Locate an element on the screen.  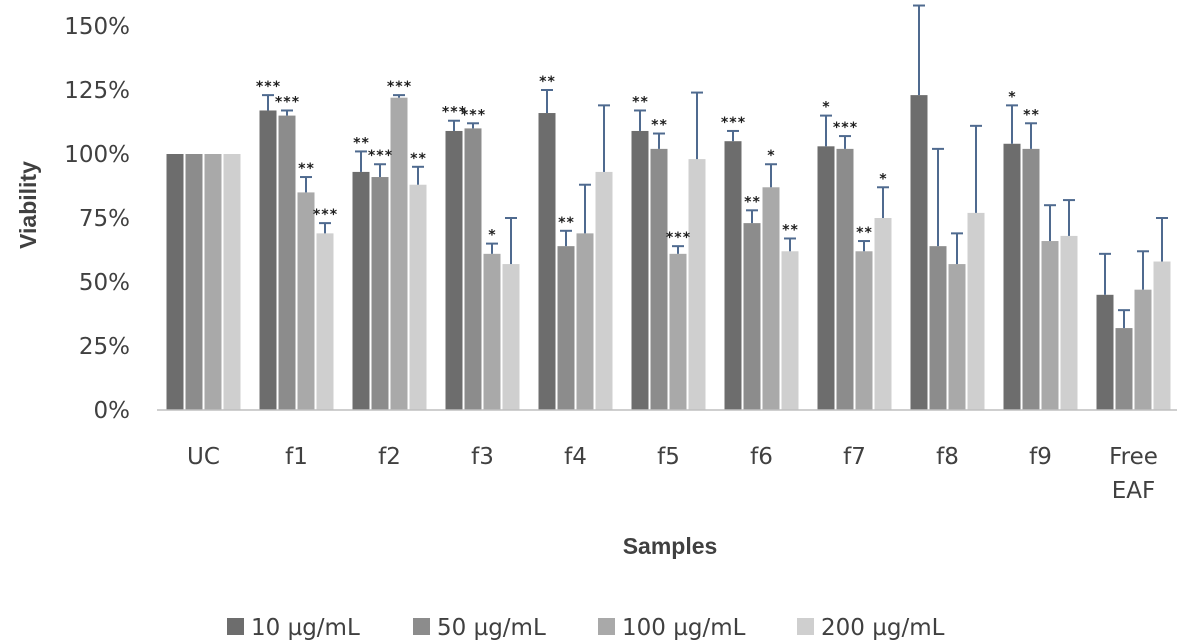
x-tick-label: Free is located at coordinates (1133, 457).